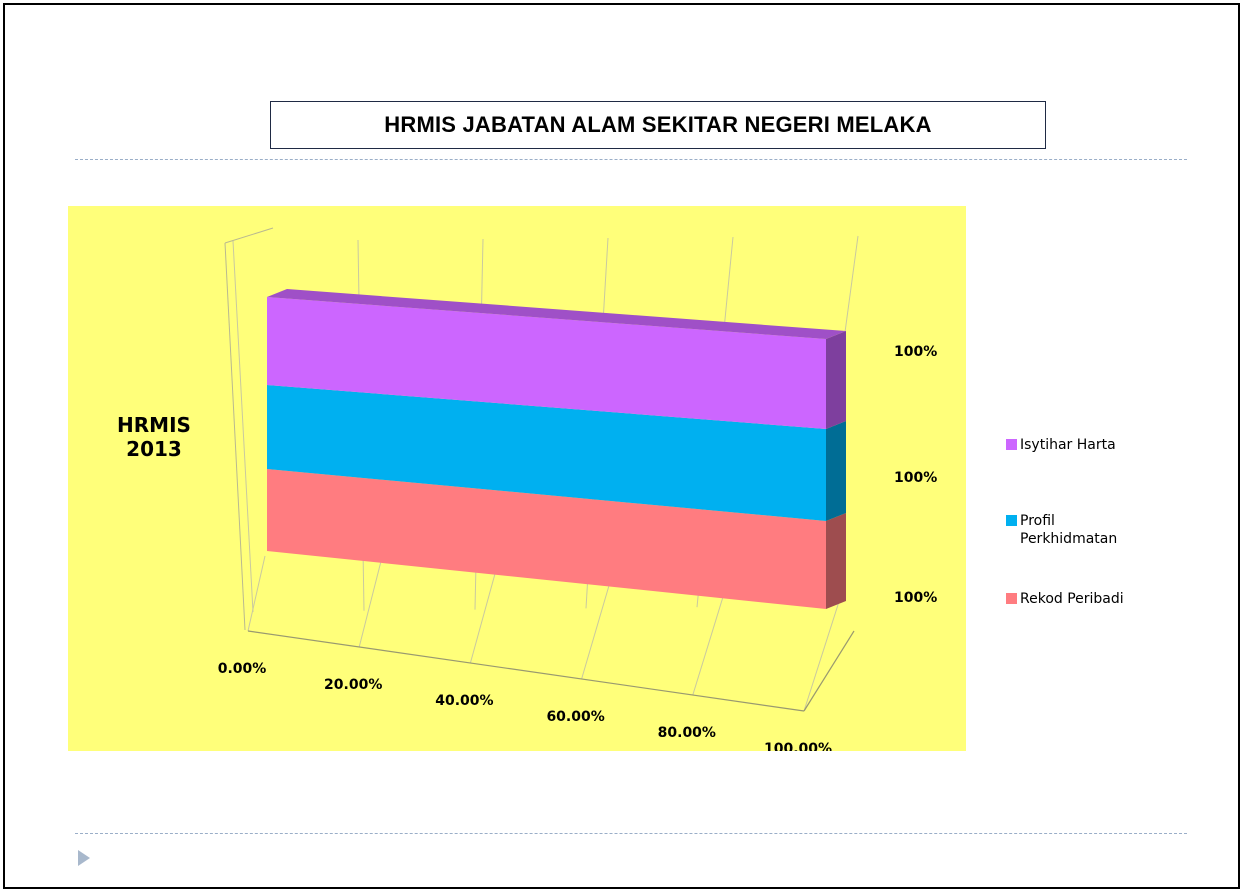 The height and width of the screenshot is (896, 1247). Describe the element at coordinates (84, 858) in the screenshot. I see `bullet-arrow-icon` at that location.